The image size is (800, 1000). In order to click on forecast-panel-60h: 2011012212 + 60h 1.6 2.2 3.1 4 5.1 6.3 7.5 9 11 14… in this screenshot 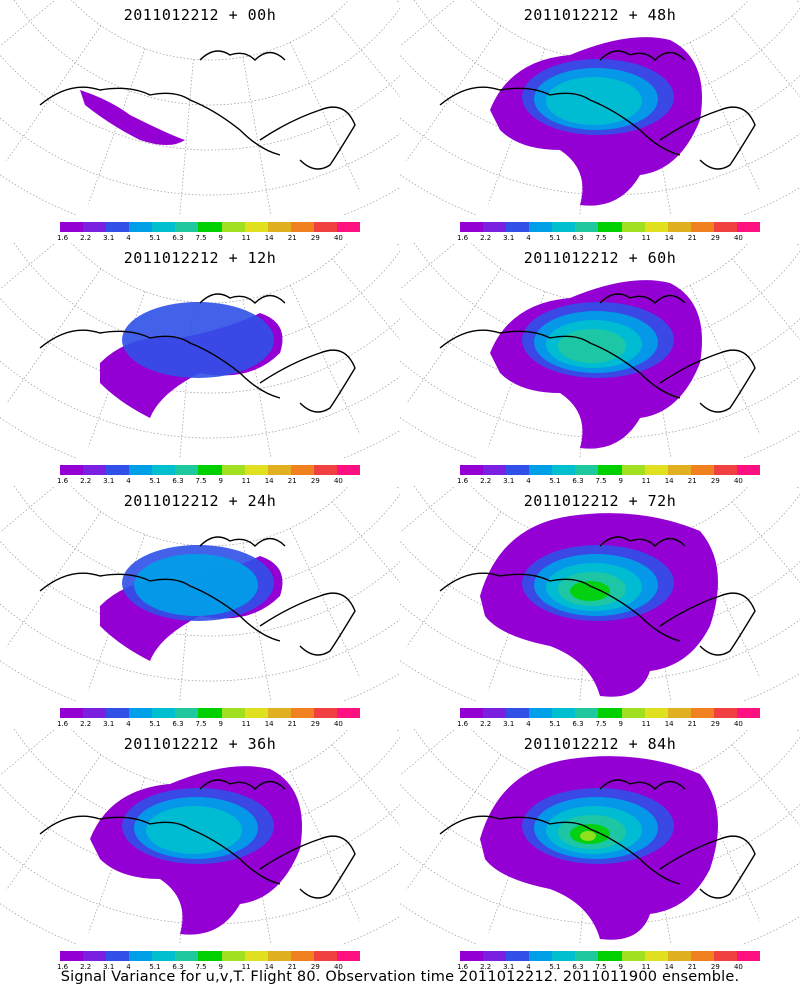, I will do `click(600, 364)`.